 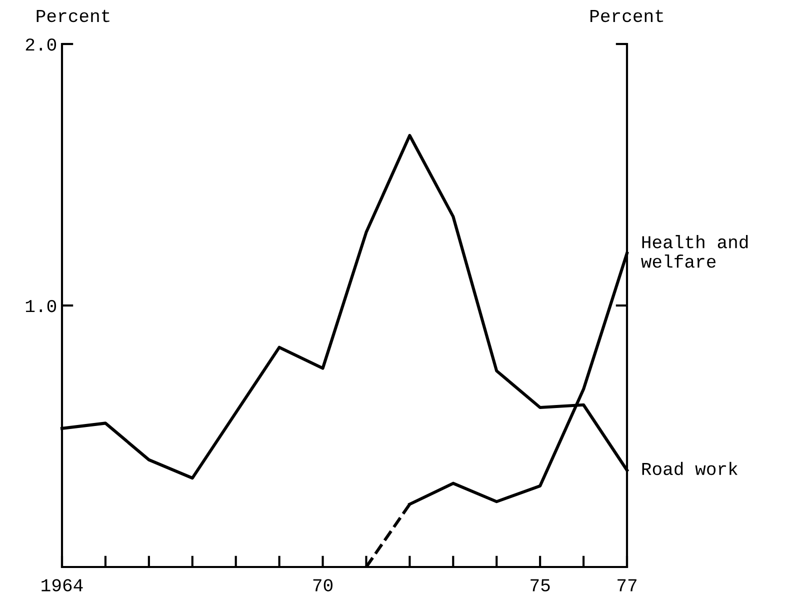 What do you see at coordinates (694, 251) in the screenshot?
I see `series-label: Health and welfare` at bounding box center [694, 251].